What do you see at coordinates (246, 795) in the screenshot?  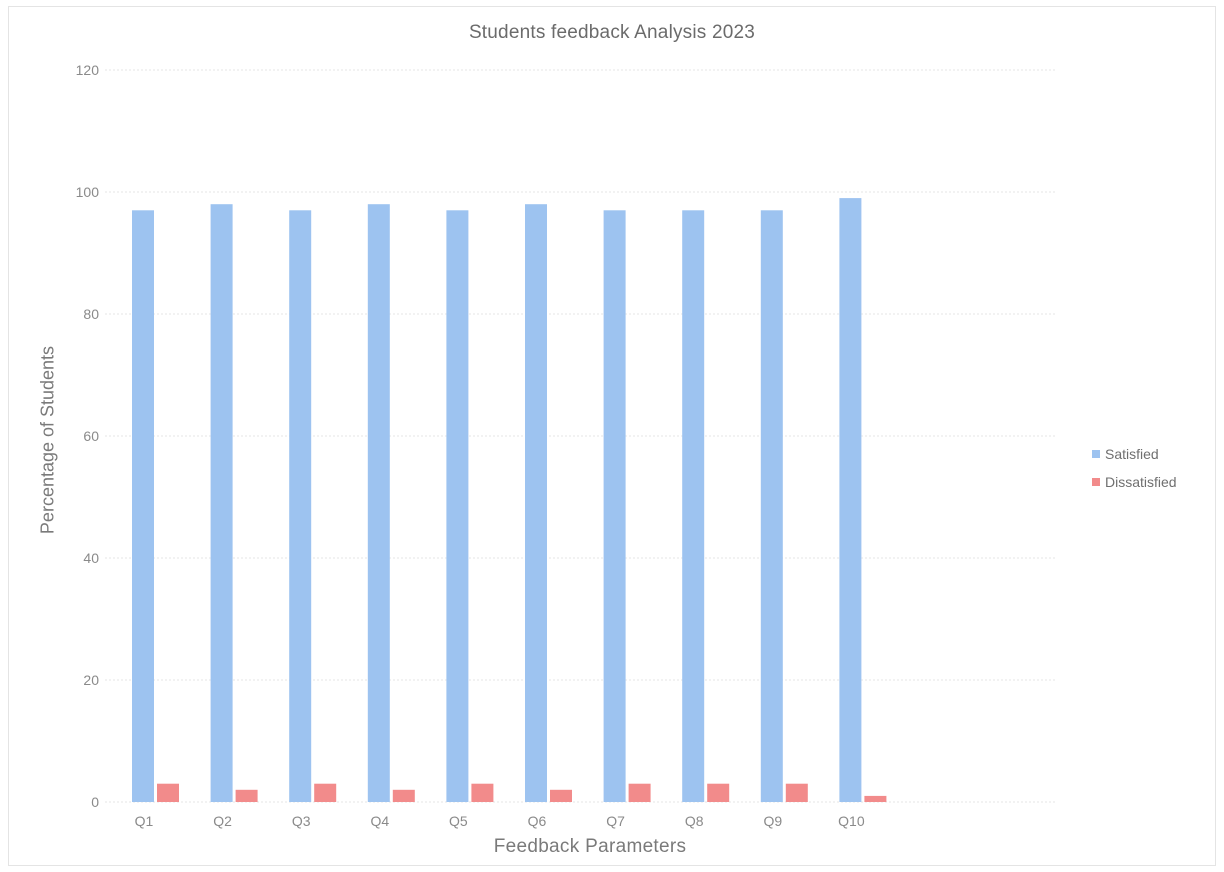 I see `bar-dissatisfied-q2` at bounding box center [246, 795].